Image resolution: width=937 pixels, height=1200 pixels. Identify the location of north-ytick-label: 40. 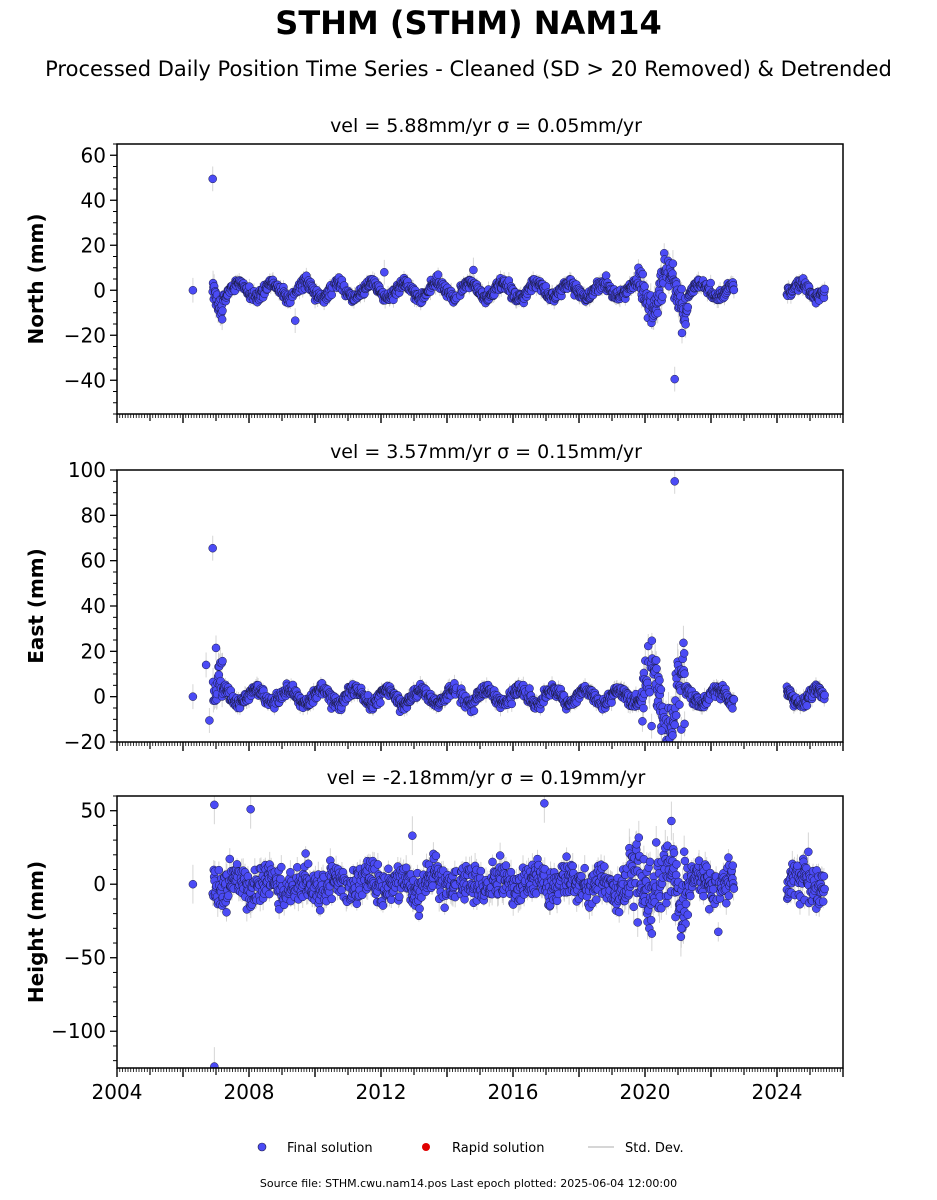
(93, 200).